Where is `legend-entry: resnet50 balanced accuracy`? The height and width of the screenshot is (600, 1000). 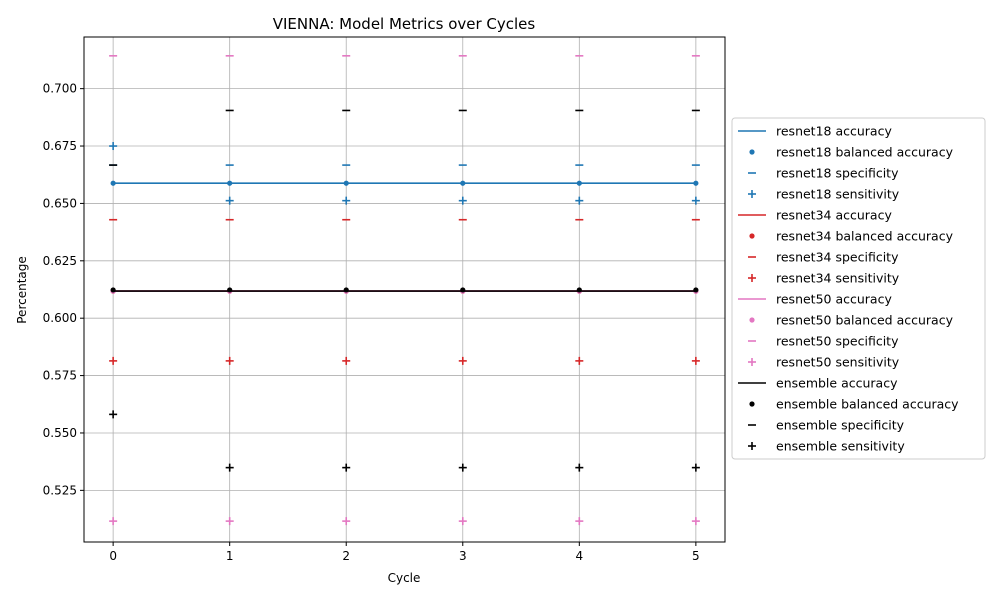 legend-entry: resnet50 balanced accuracy is located at coordinates (851, 320).